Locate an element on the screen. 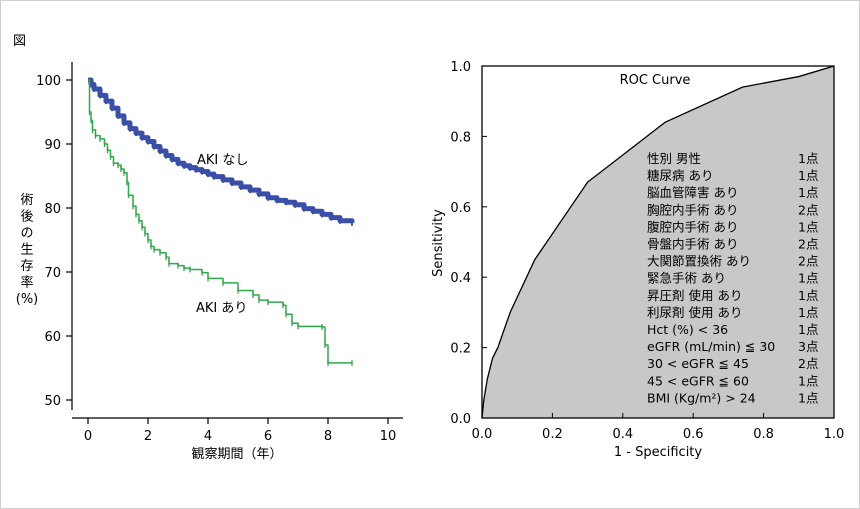 This screenshot has width=860, height=509. km-y-tick-label: 90 is located at coordinates (52, 145).